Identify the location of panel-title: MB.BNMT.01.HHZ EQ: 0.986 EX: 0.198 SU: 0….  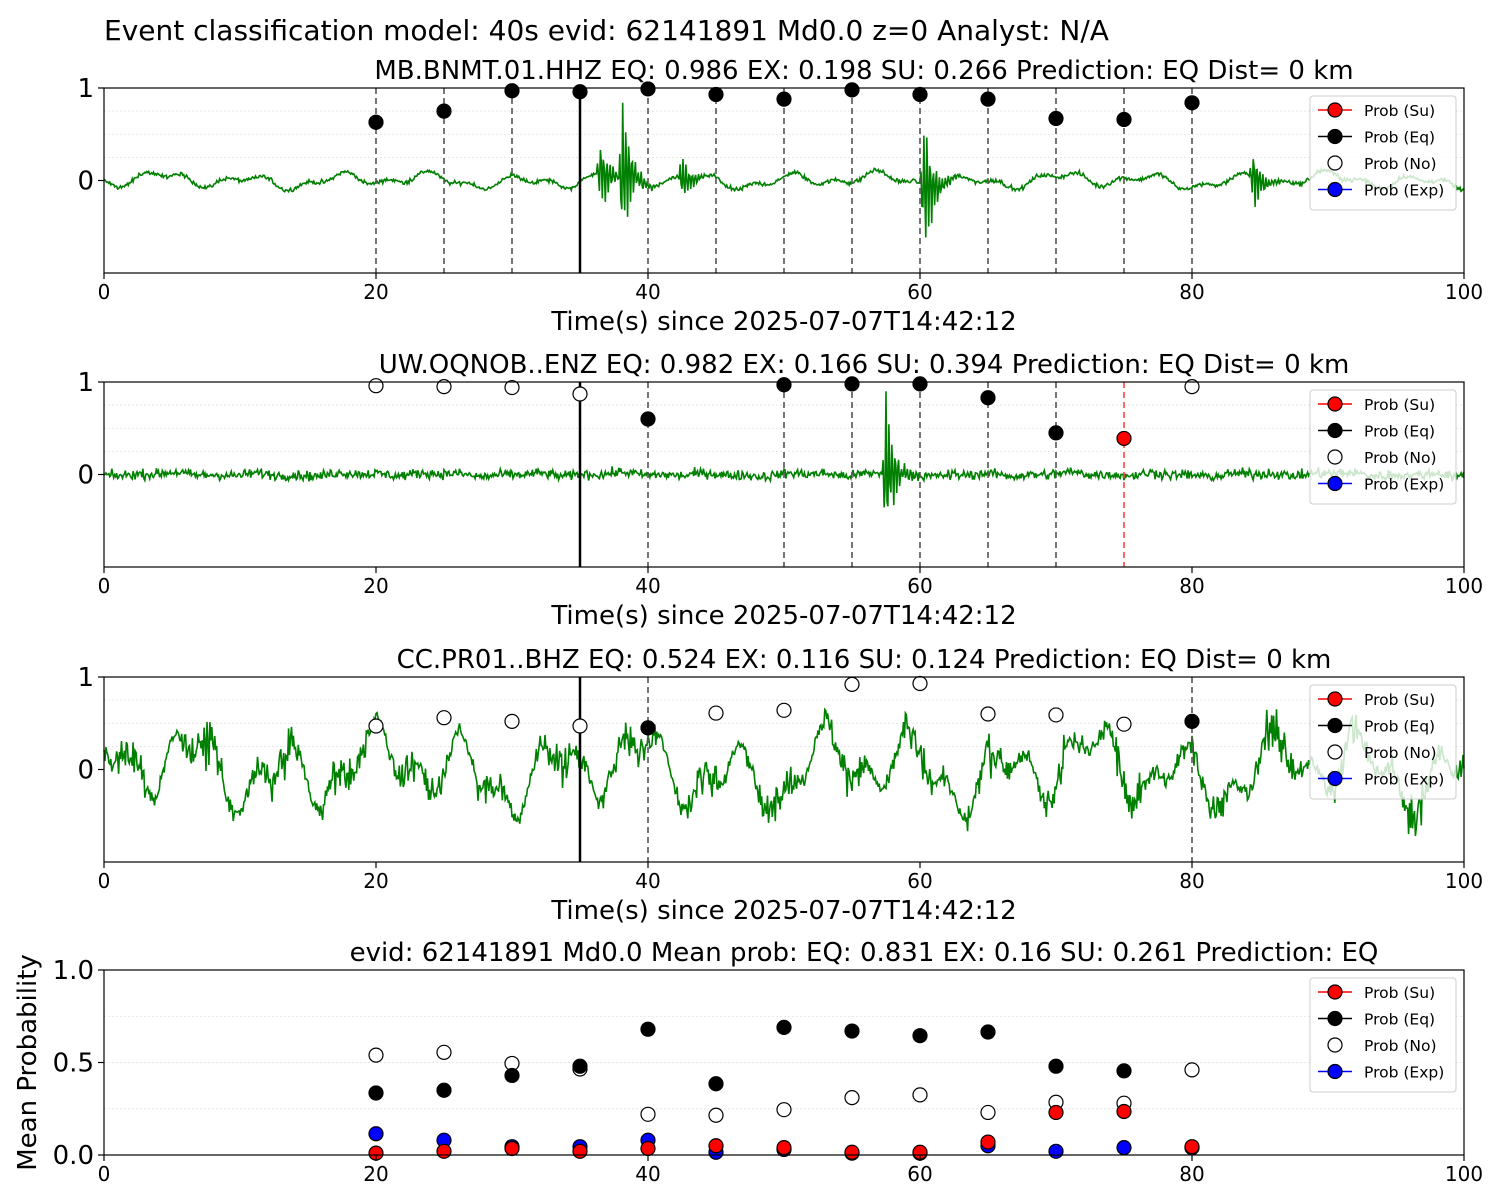
(863, 71).